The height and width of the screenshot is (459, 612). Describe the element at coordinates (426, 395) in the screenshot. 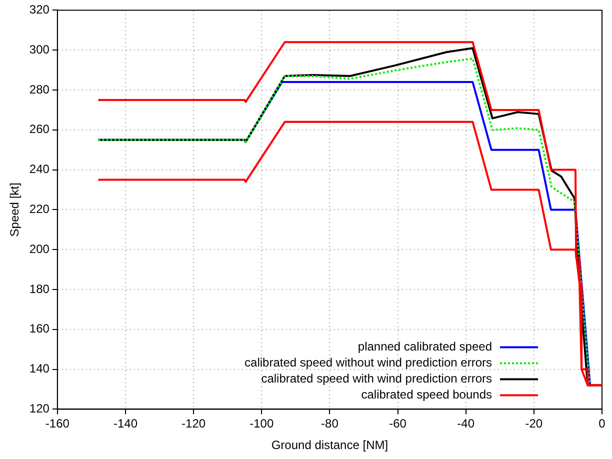

I see `legend-label: calibrated speed bounds` at that location.